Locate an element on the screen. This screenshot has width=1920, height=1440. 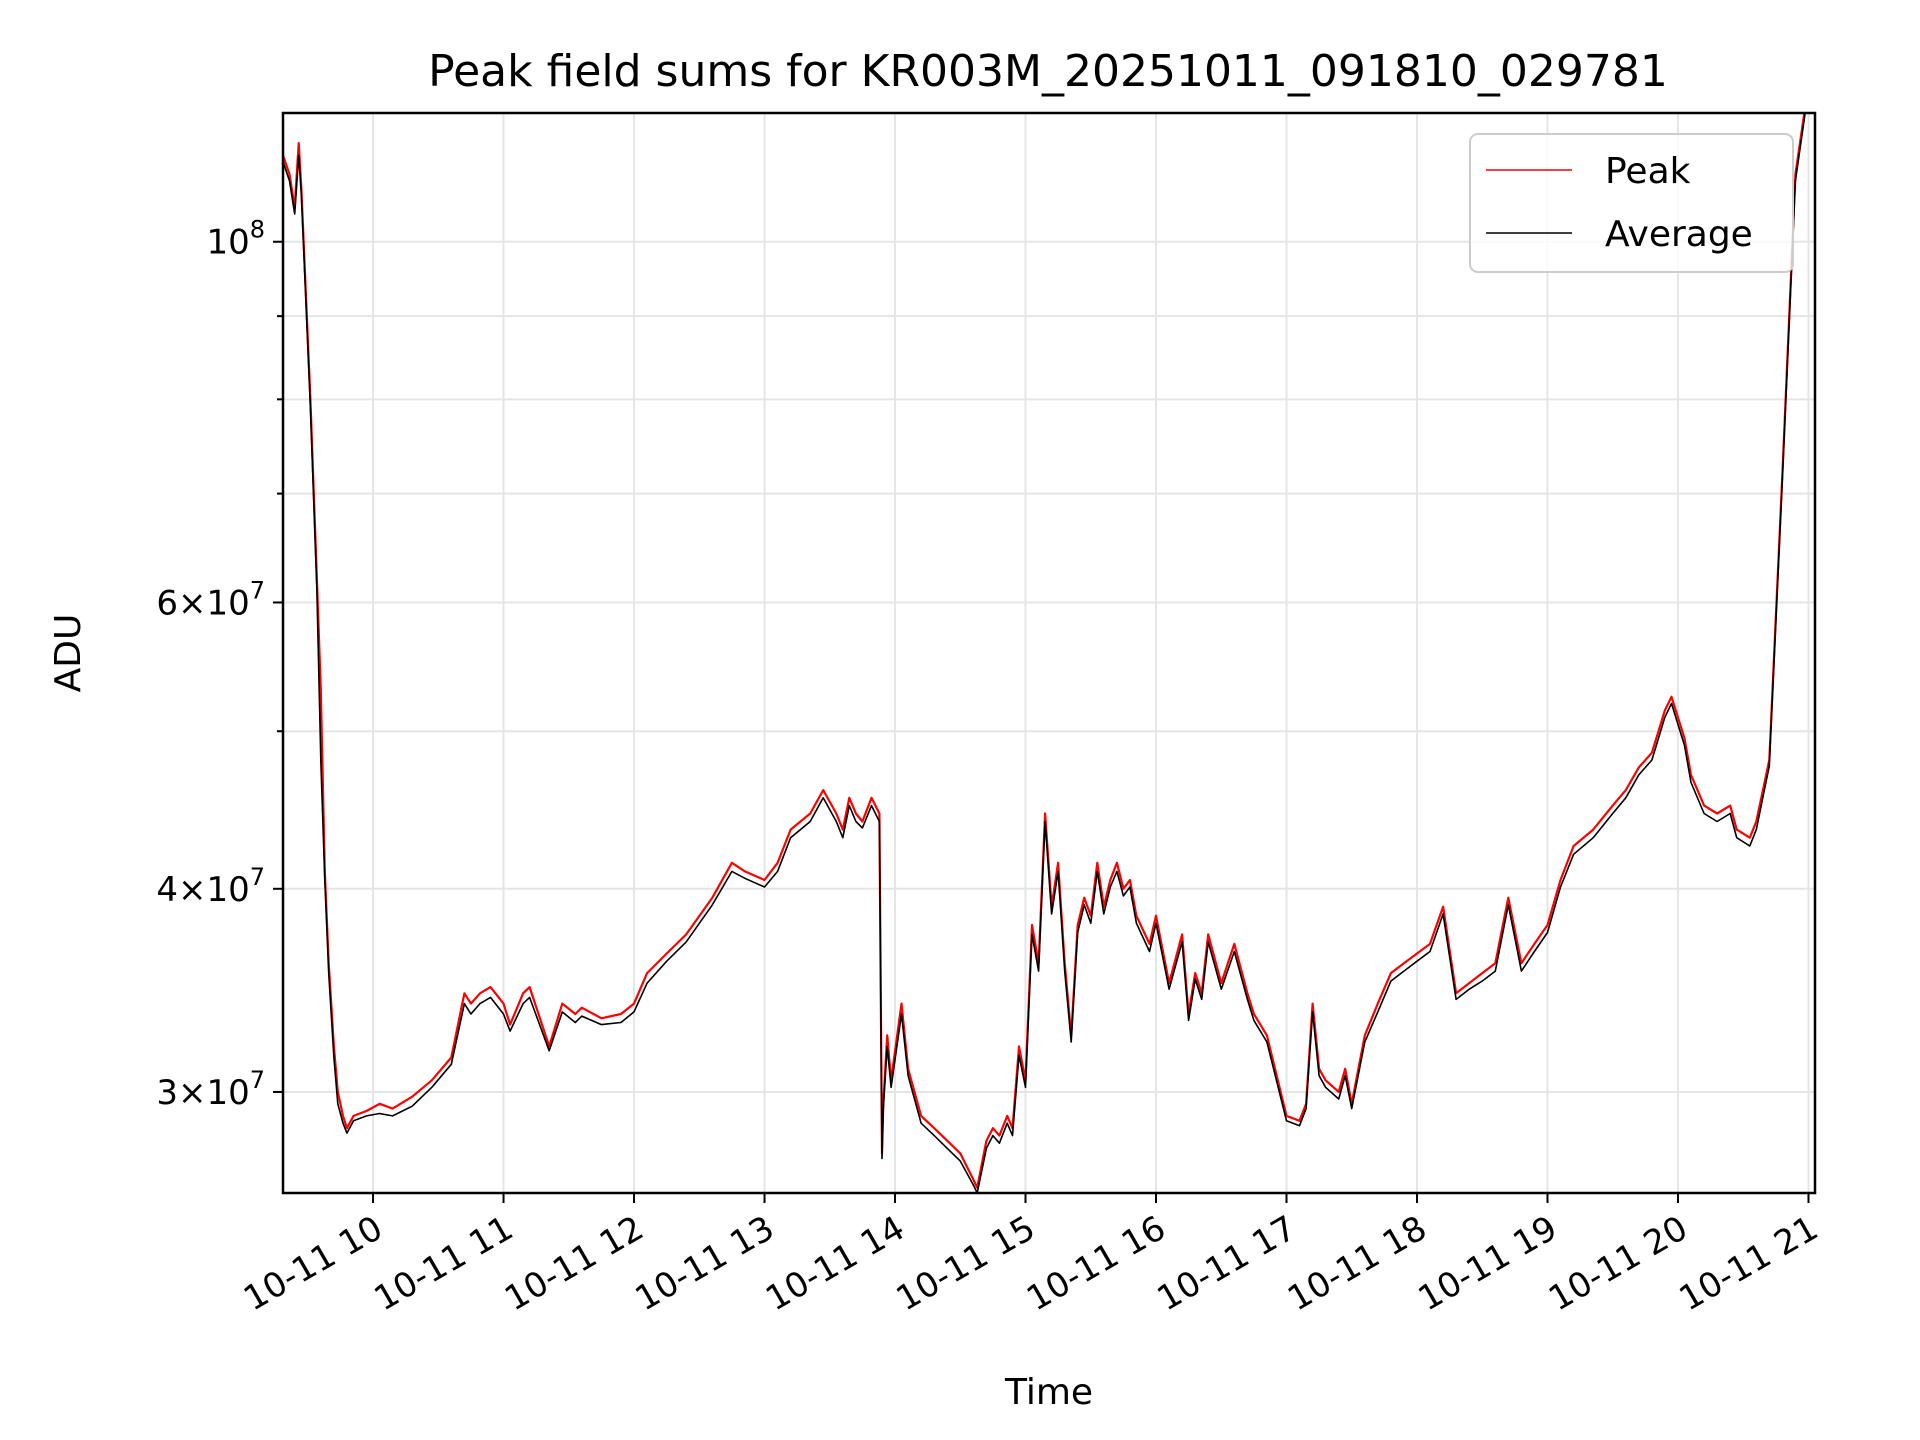
y-tick-label: 3×107 is located at coordinates (210, 1089).